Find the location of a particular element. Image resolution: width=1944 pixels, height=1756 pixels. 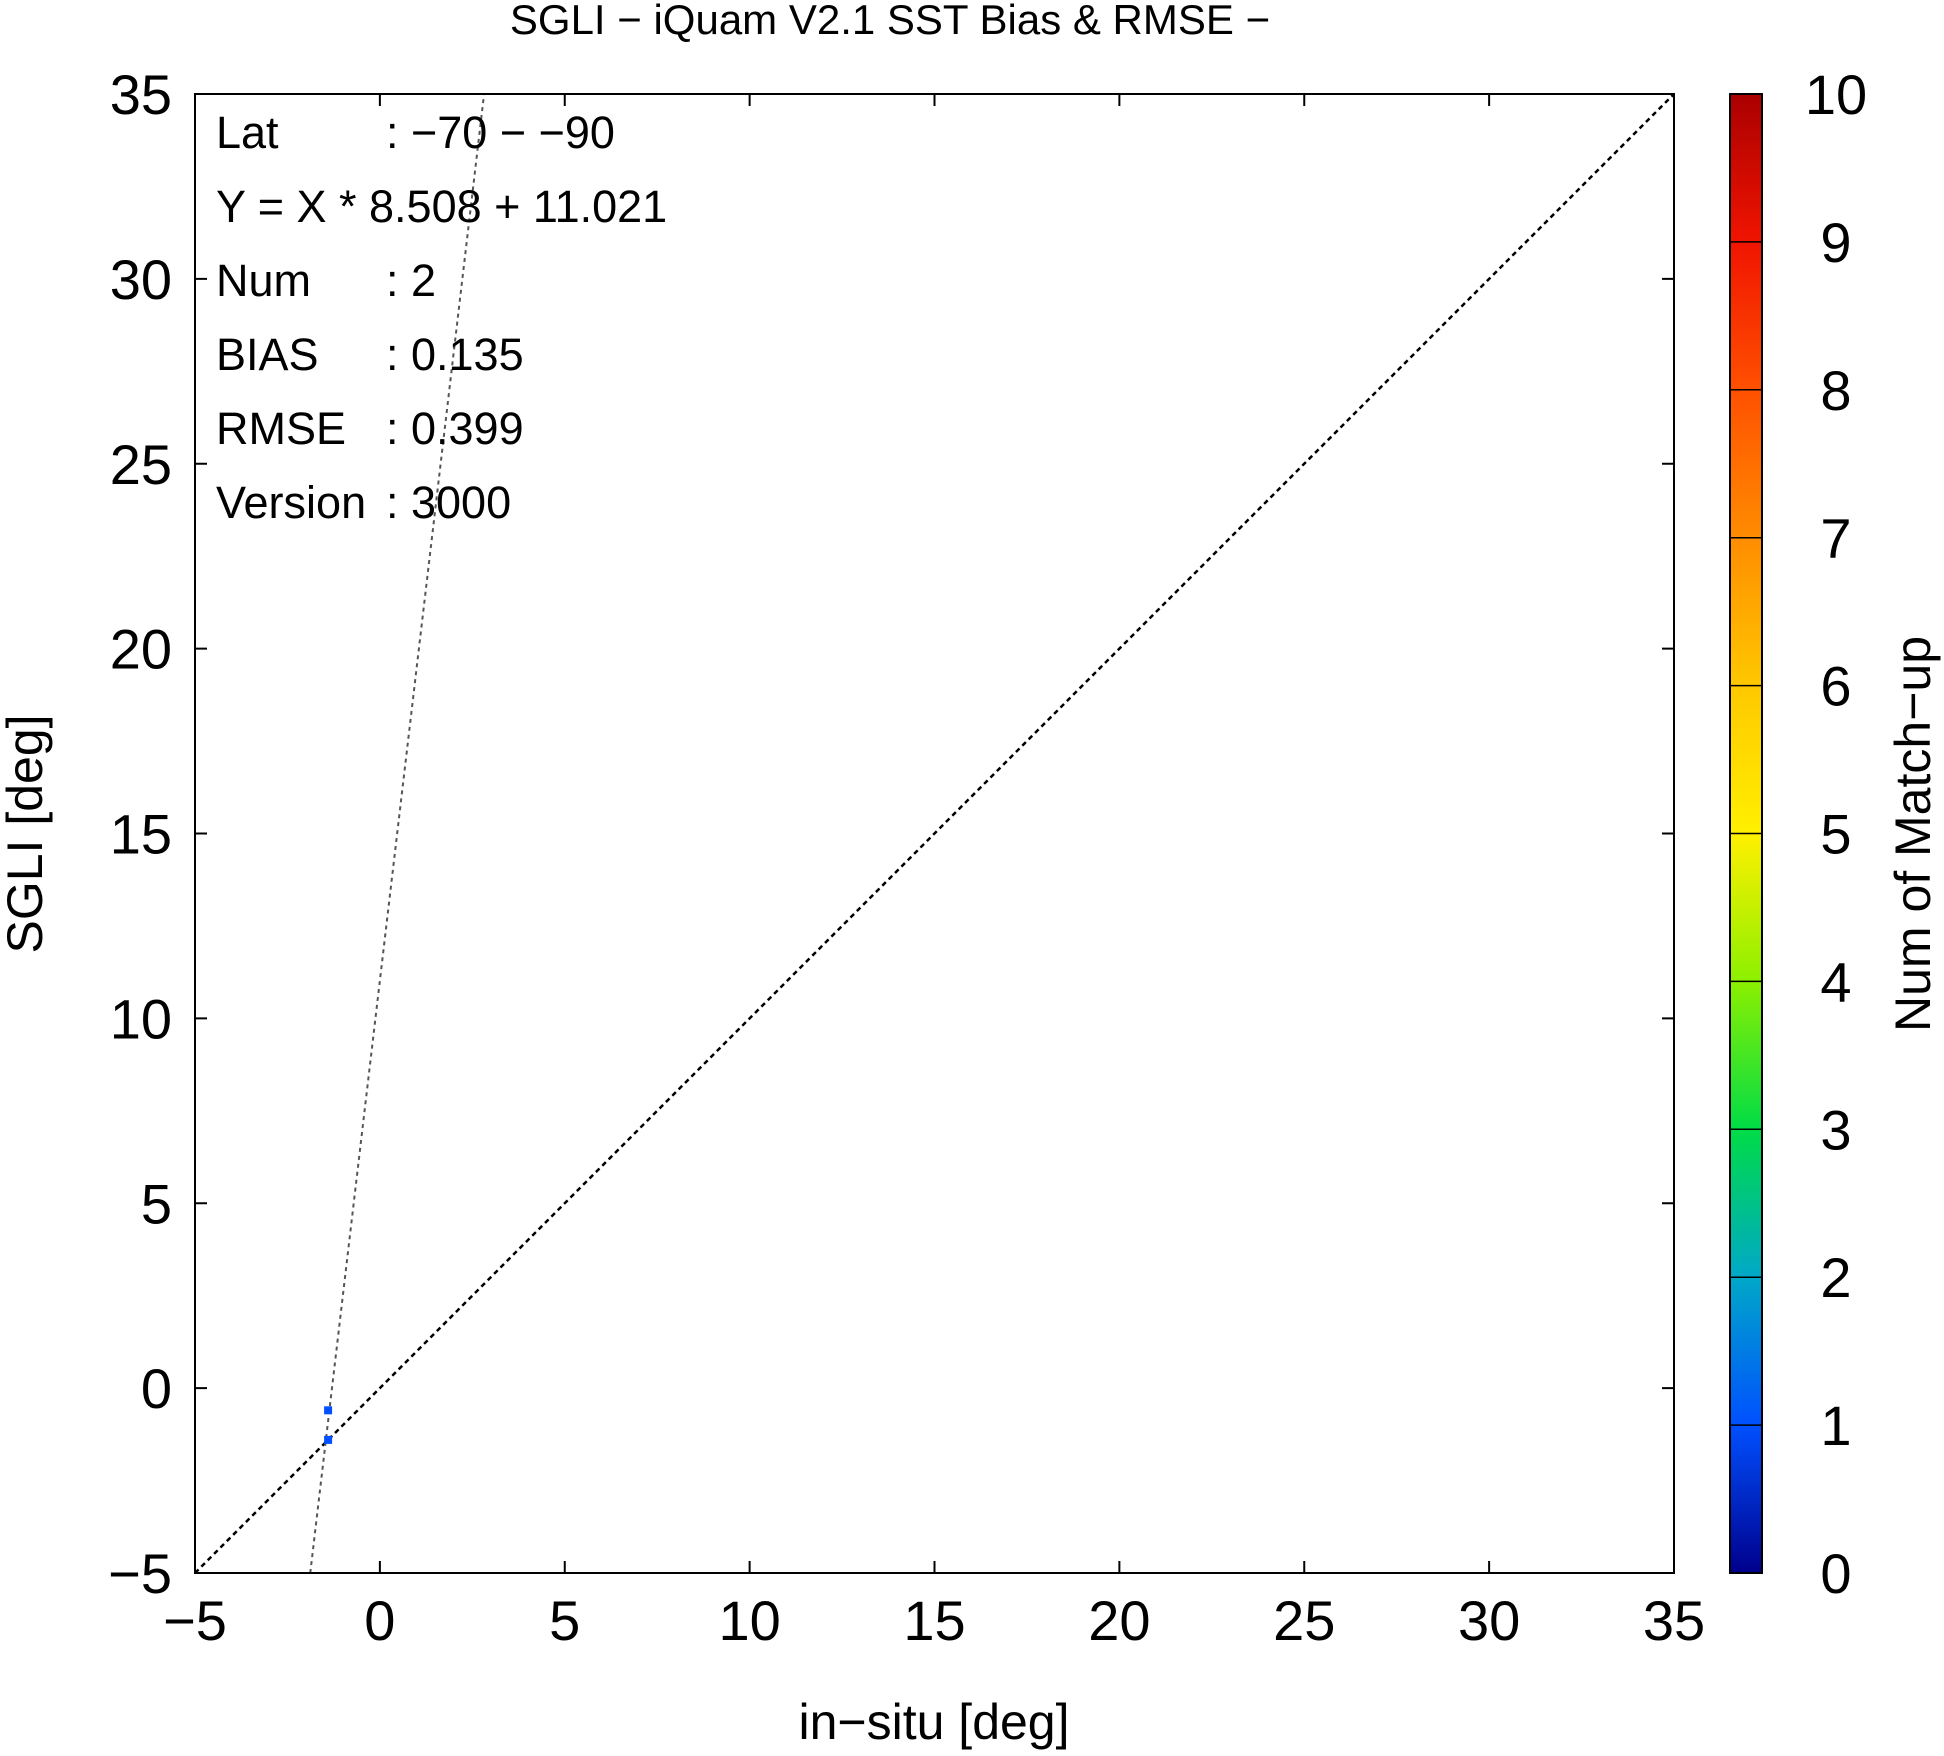

colorbar-tick-label: 10 is located at coordinates (1836, 94).